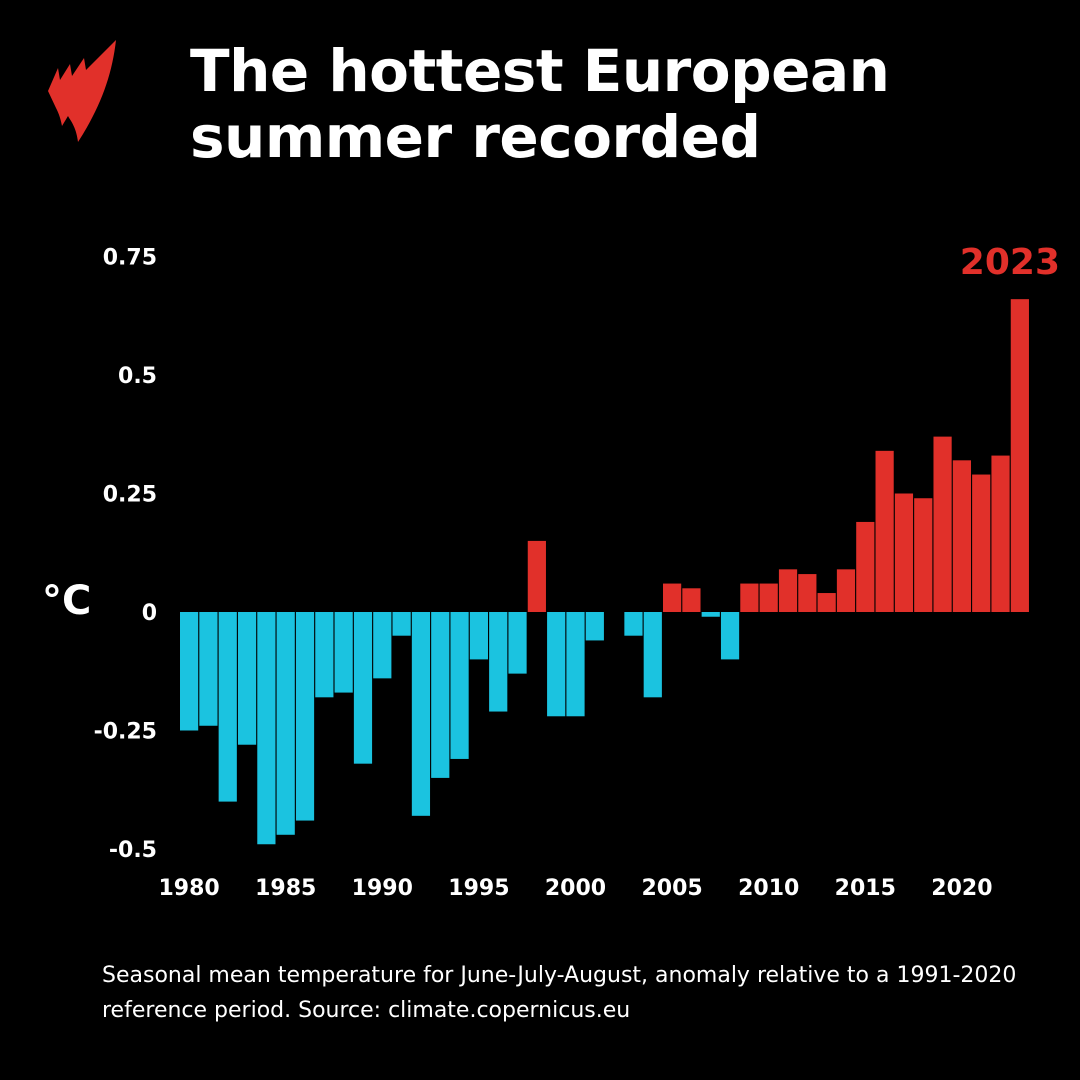 This screenshot has width=1080, height=1080. I want to click on bar-2006, so click(691, 600).